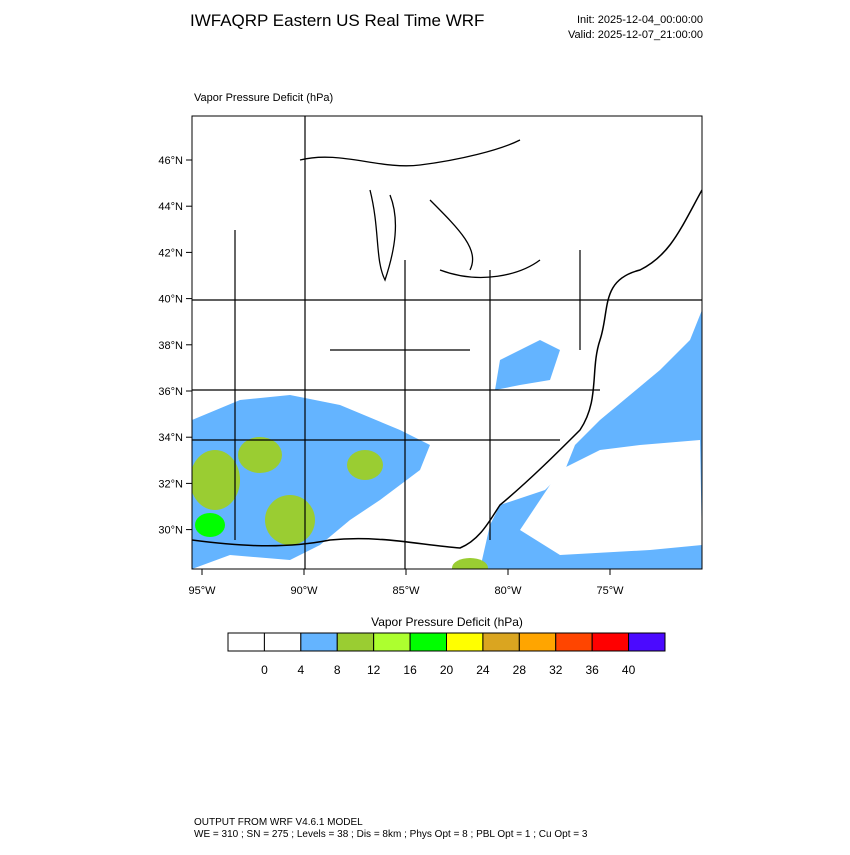 The height and width of the screenshot is (855, 850). I want to click on lat-labels: 46°N 44°N 42°N 40°N 38°N 36°N 34°N 32°N 30°N, so click(175, 346).